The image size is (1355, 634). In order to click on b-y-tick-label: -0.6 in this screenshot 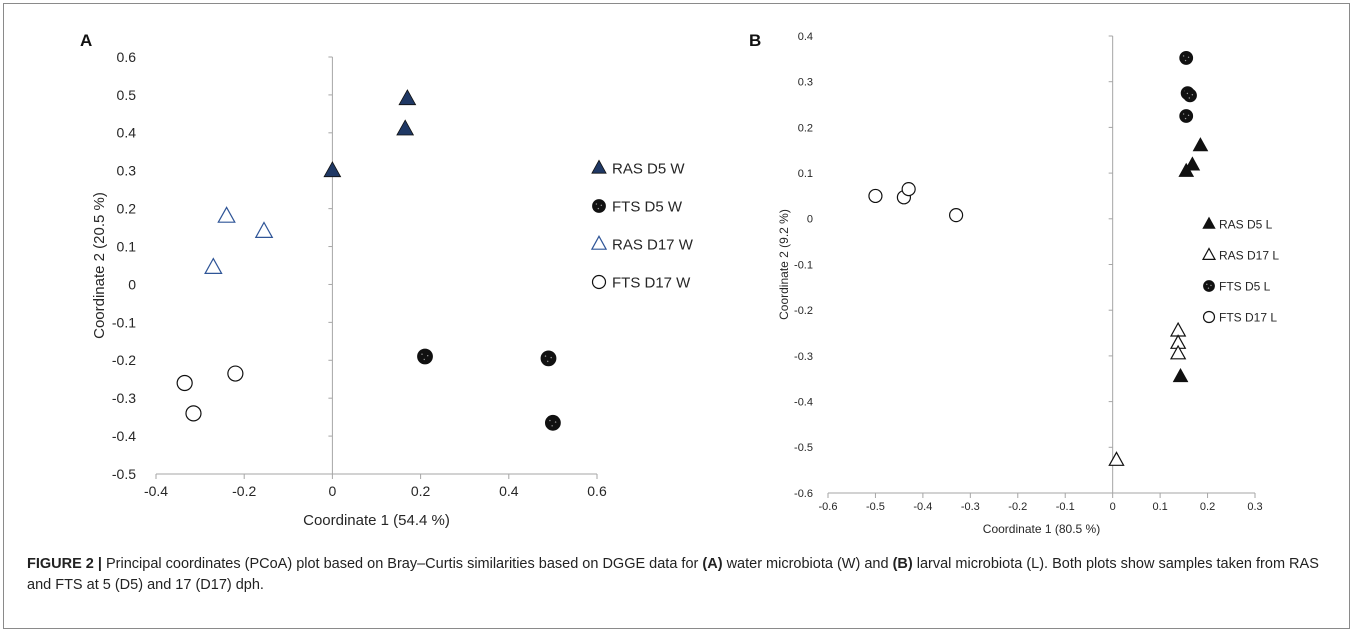, I will do `click(803, 494)`.